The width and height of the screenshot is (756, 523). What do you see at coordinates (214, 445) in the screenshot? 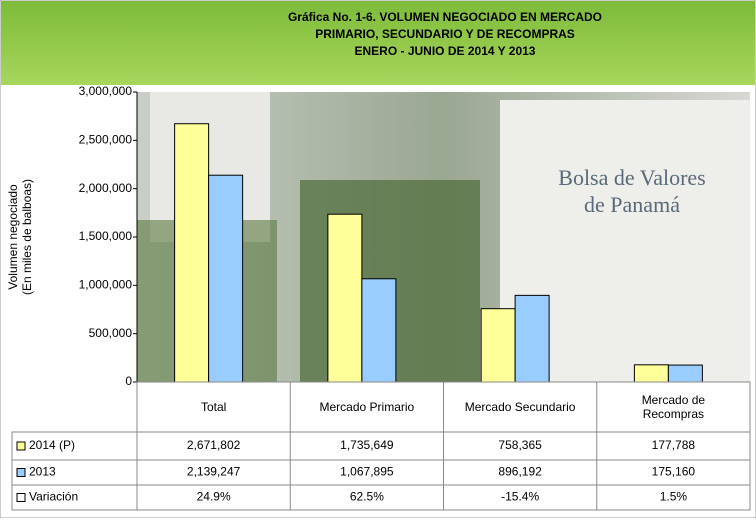
I see `table-value: 2,671,802` at bounding box center [214, 445].